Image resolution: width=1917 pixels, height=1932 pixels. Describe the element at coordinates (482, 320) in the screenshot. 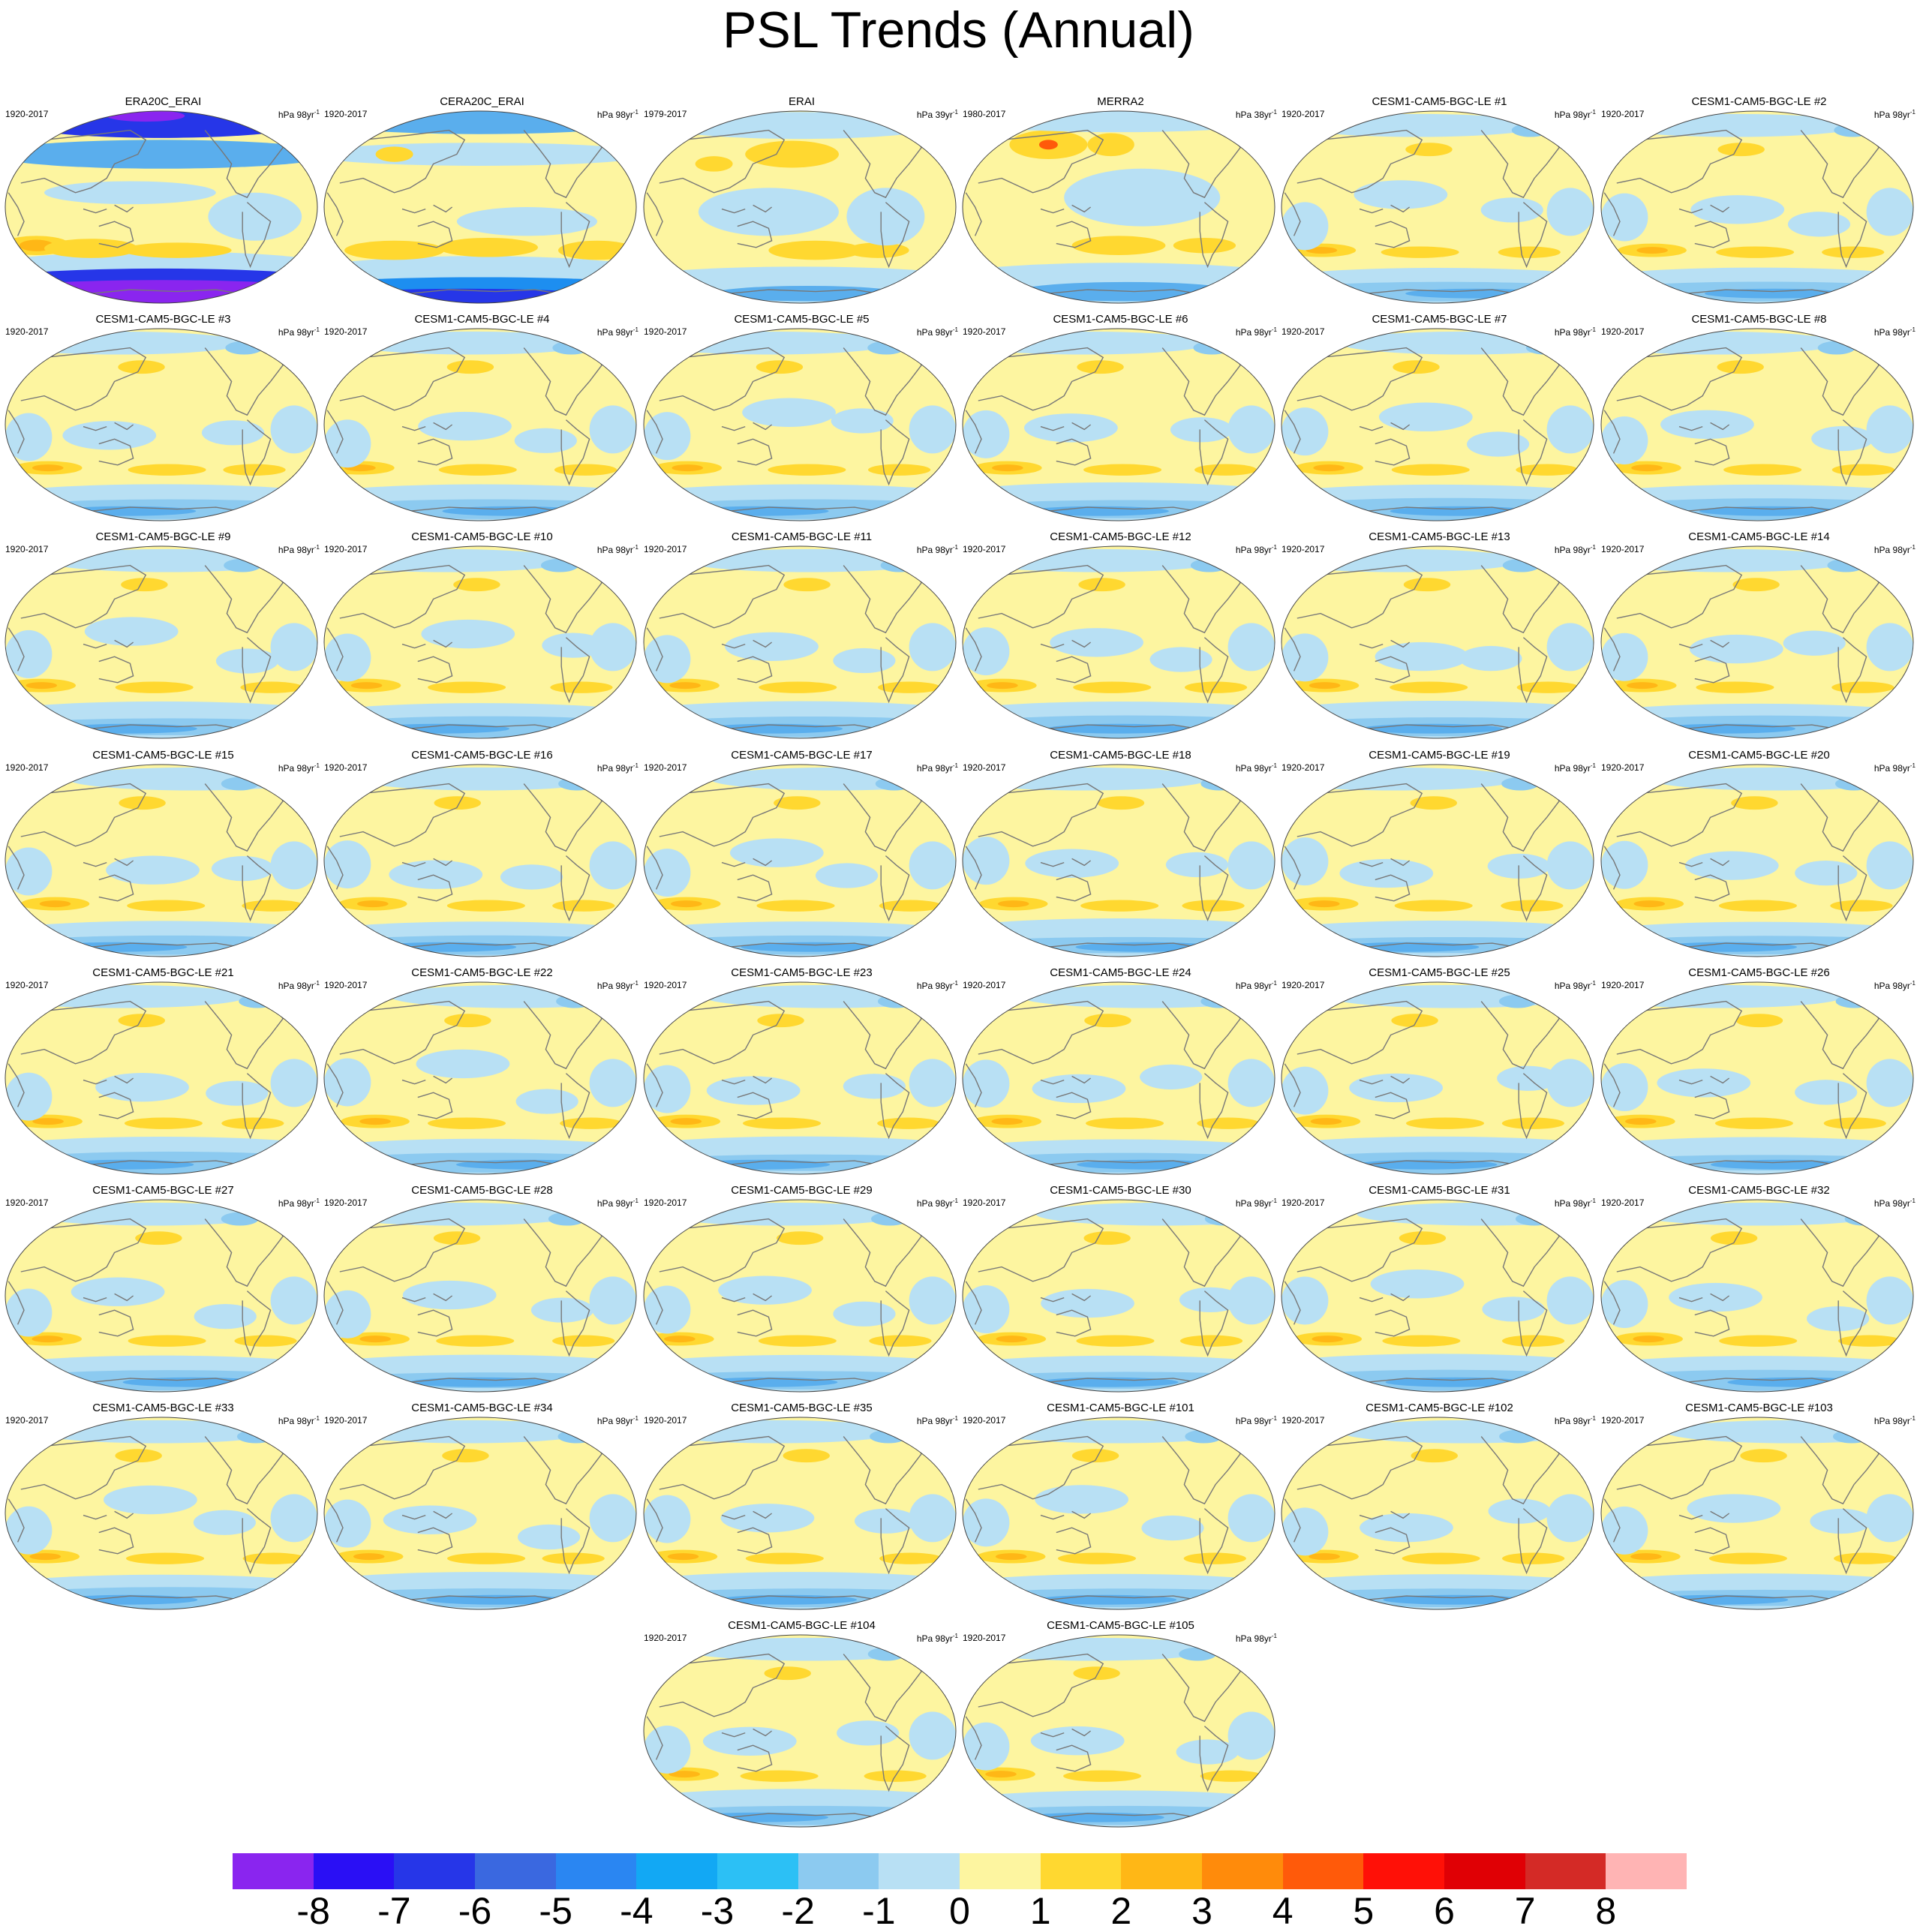

I see `panel-title: CESM1-CAM5-BGC-LE #4` at that location.